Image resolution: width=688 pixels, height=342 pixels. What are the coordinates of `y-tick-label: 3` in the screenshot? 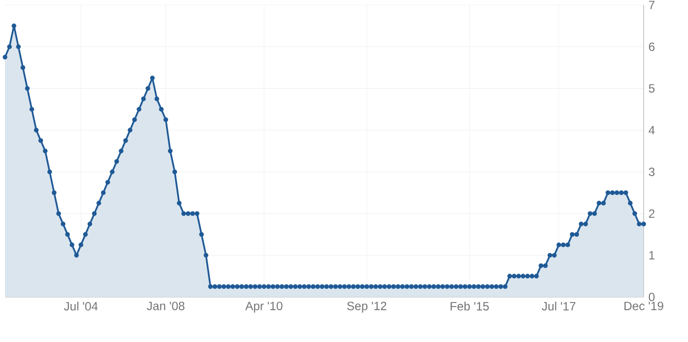 It's located at (651, 172).